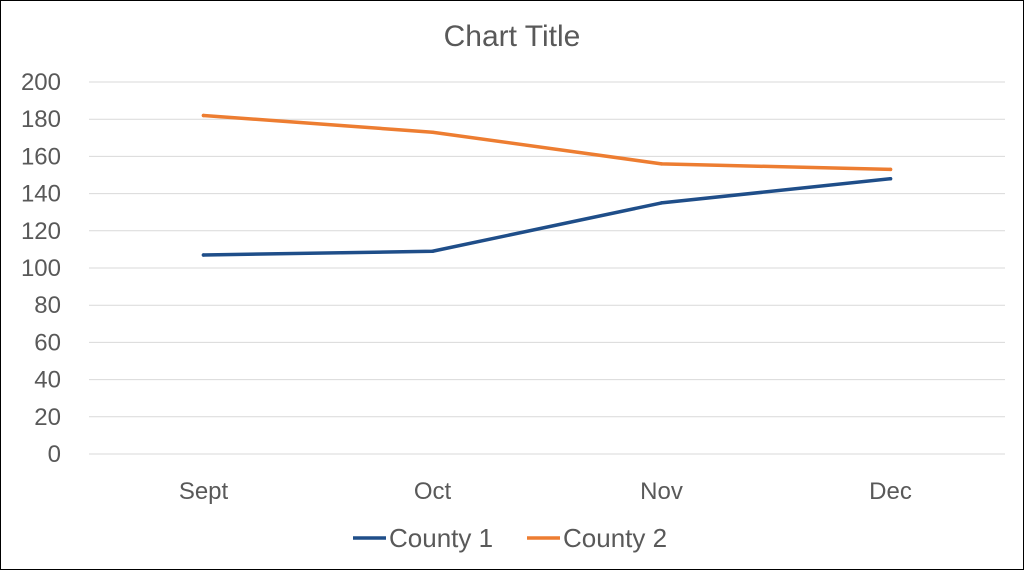 This screenshot has width=1024, height=570. What do you see at coordinates (441, 538) in the screenshot?
I see `legend-label-1: County 1` at bounding box center [441, 538].